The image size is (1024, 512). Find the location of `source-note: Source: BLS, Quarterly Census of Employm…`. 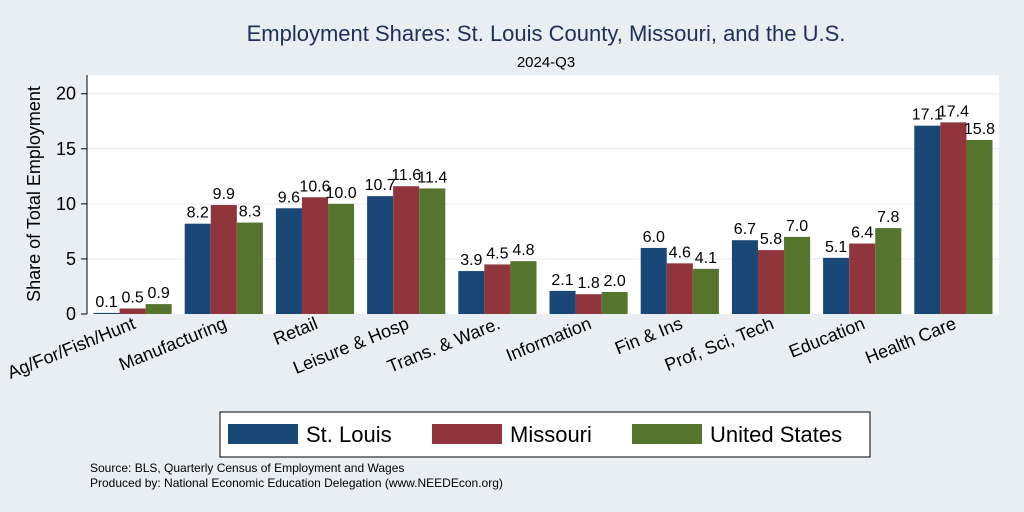

source-note: Source: BLS, Quarterly Census of Employm… is located at coordinates (247, 468).